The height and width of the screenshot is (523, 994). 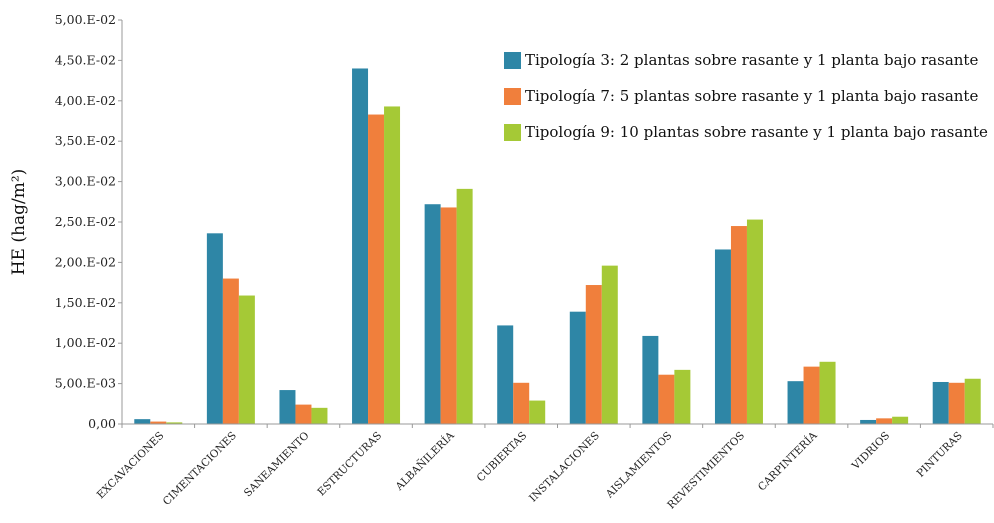 I want to click on y-tick-label: 3,00.E-02, so click(x=85, y=181).